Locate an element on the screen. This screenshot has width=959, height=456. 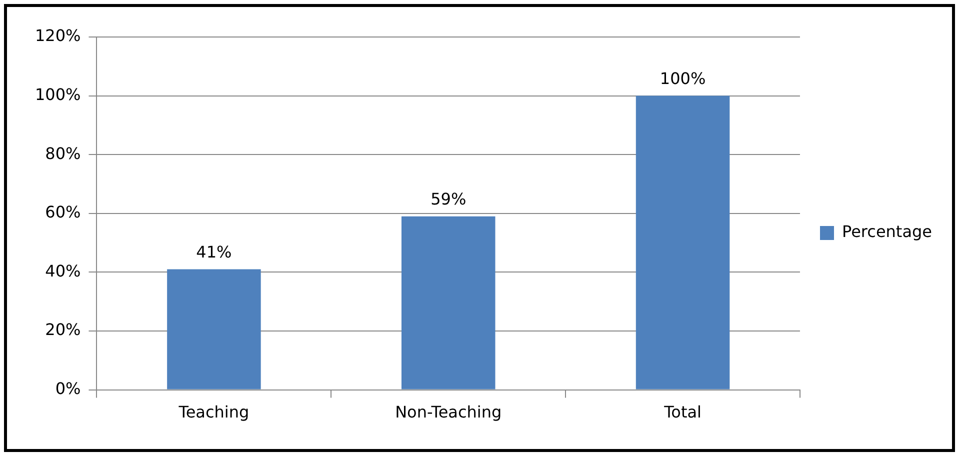
data-label: 59% is located at coordinates (448, 198).